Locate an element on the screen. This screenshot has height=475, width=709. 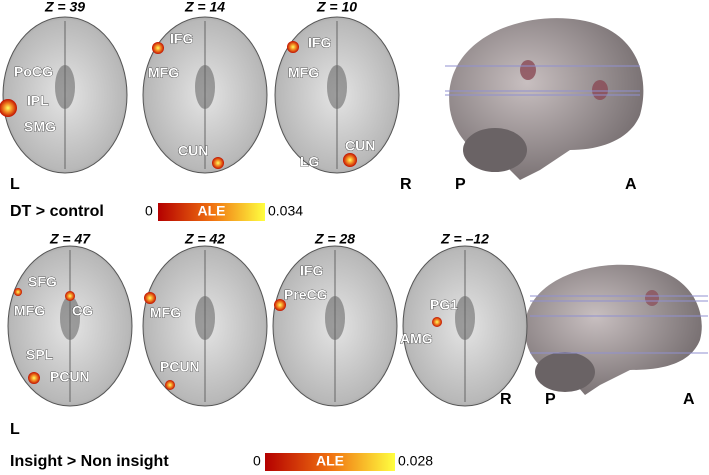
z-label: Z = 42 is located at coordinates (204, 239).